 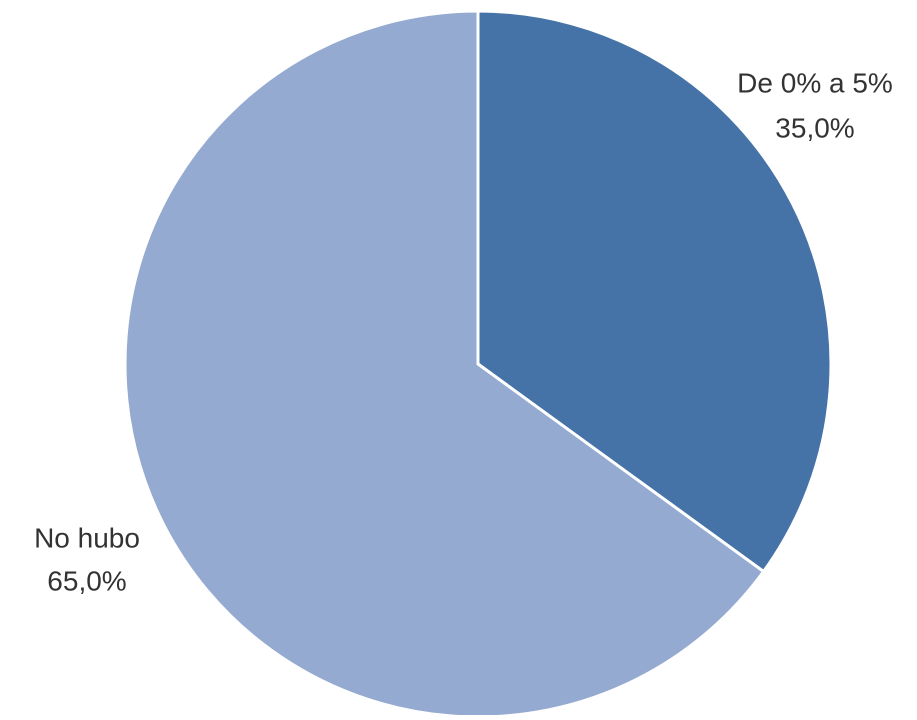 I want to click on slice-label: De 0% a 5%, so click(x=815, y=82).